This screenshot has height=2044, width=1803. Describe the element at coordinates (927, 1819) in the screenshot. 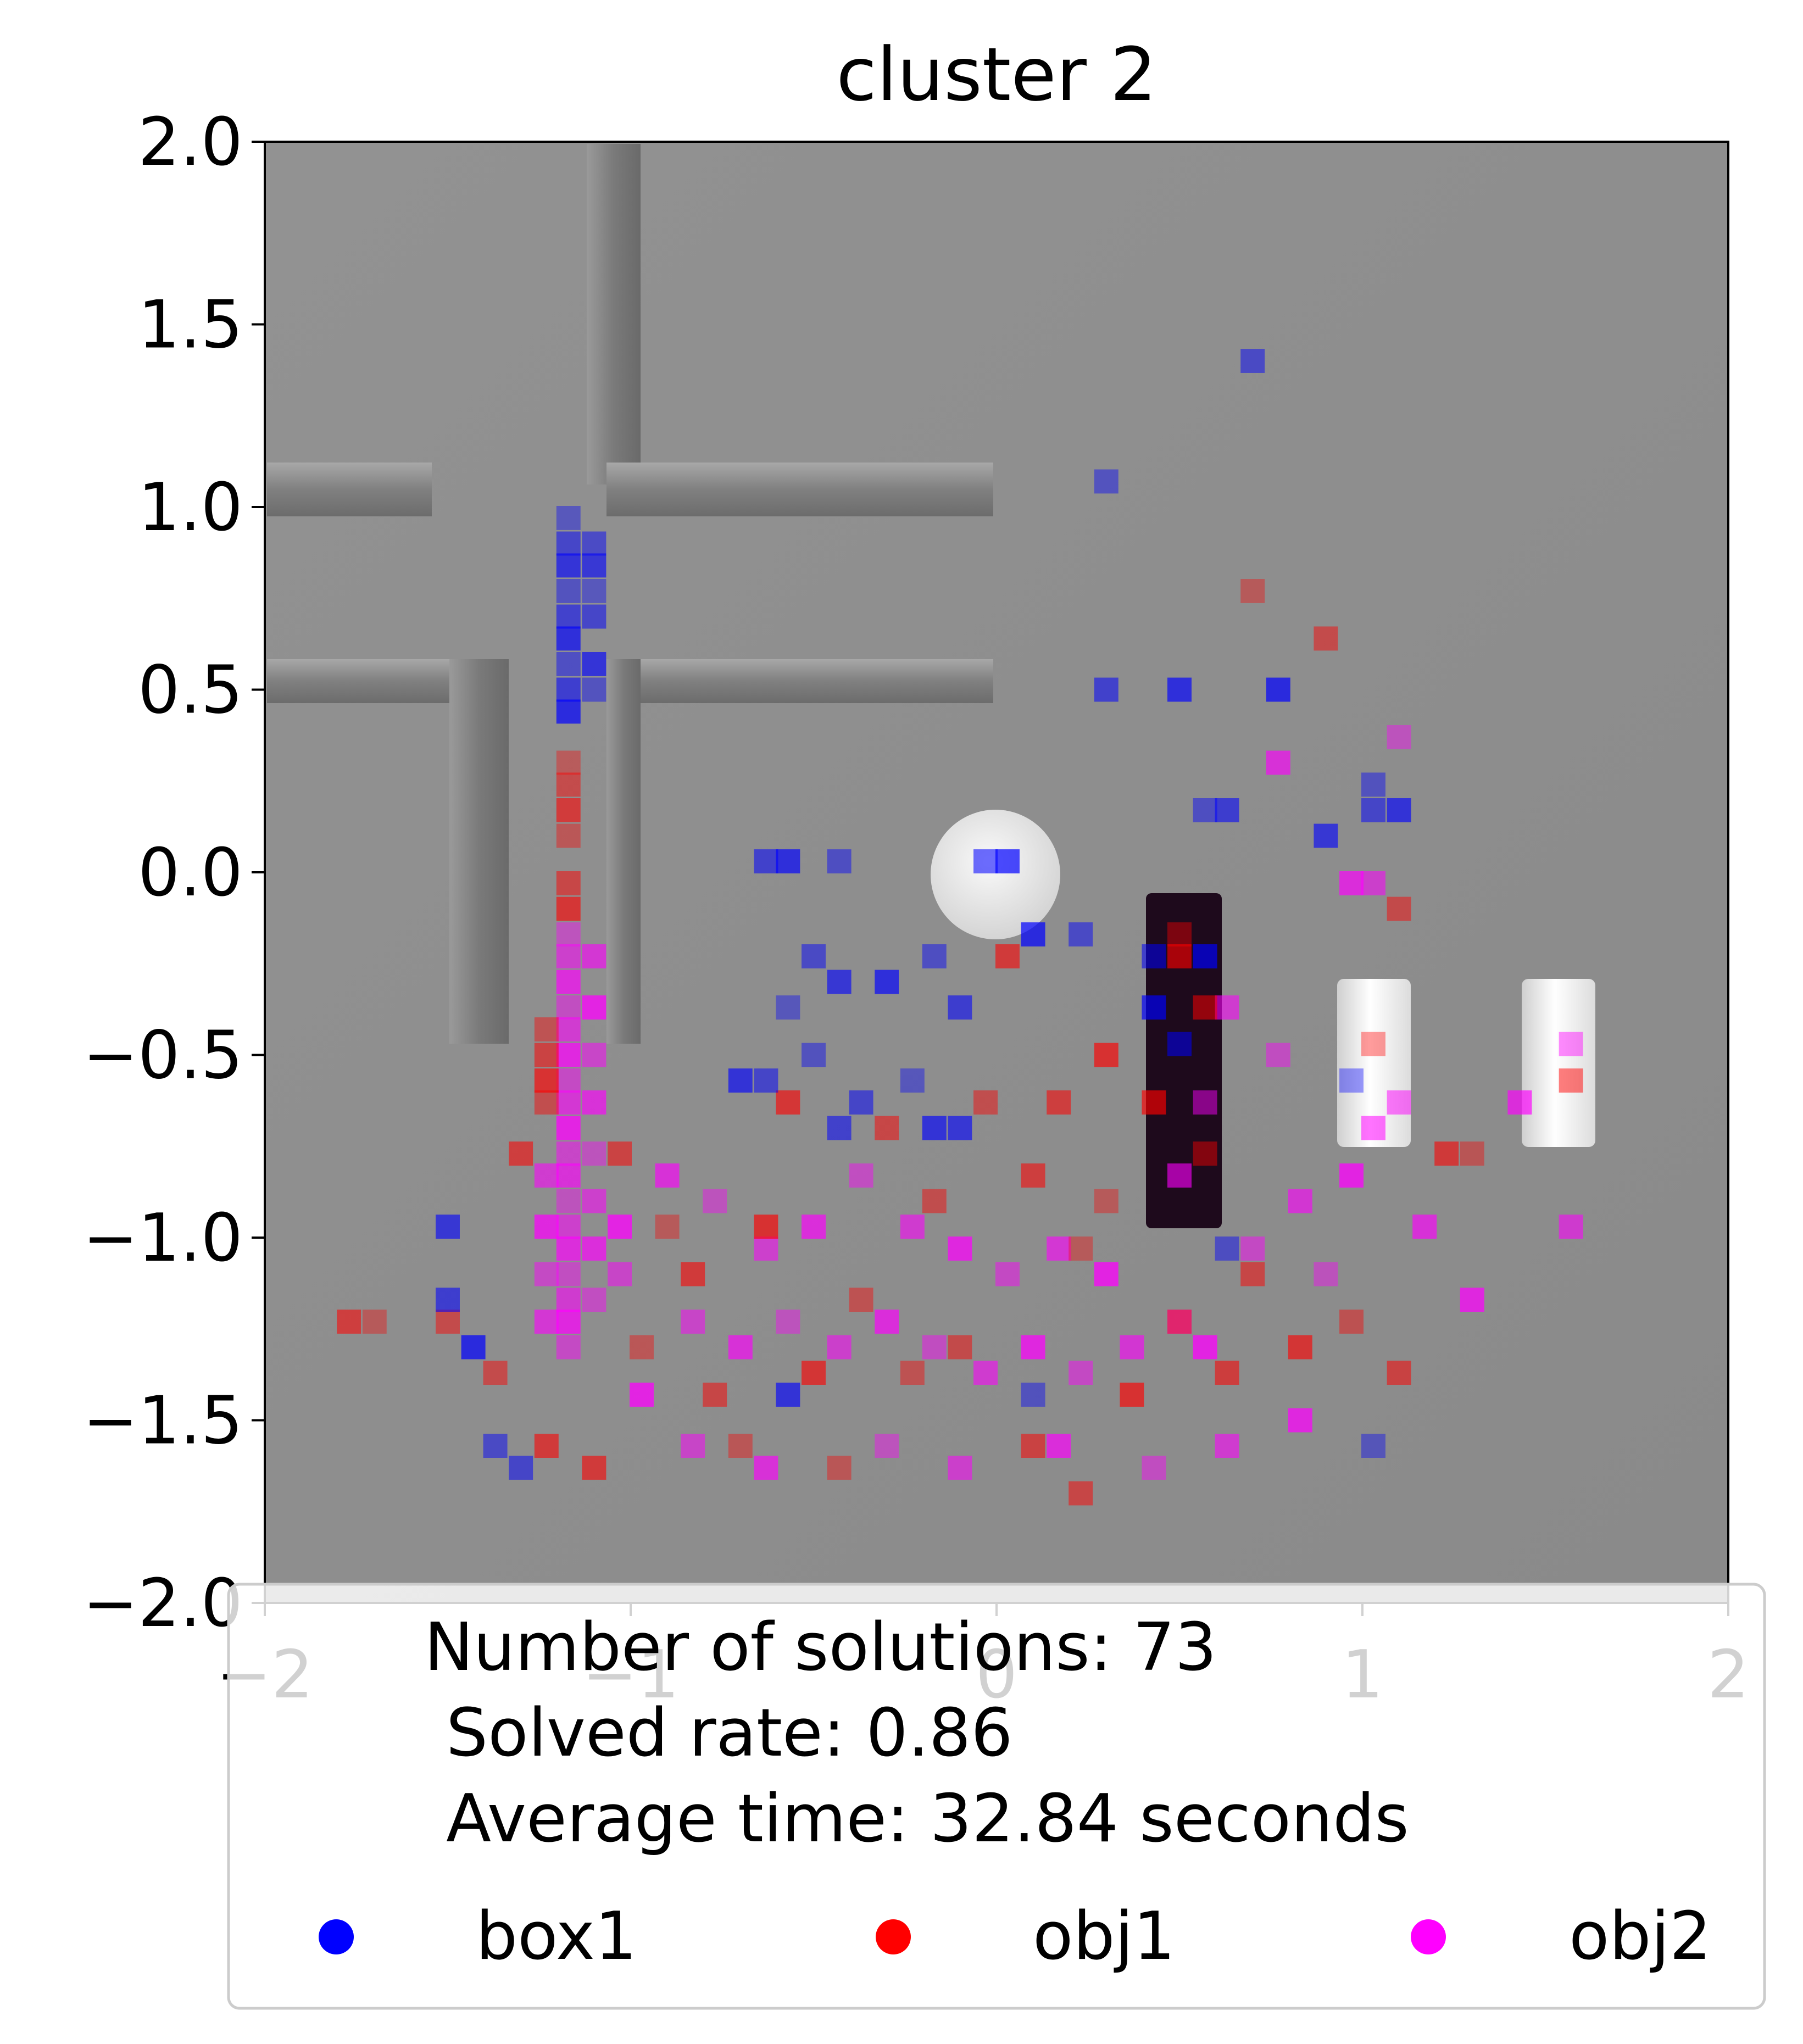

I see `legend-average-time: Average time: 32.84 seconds` at that location.